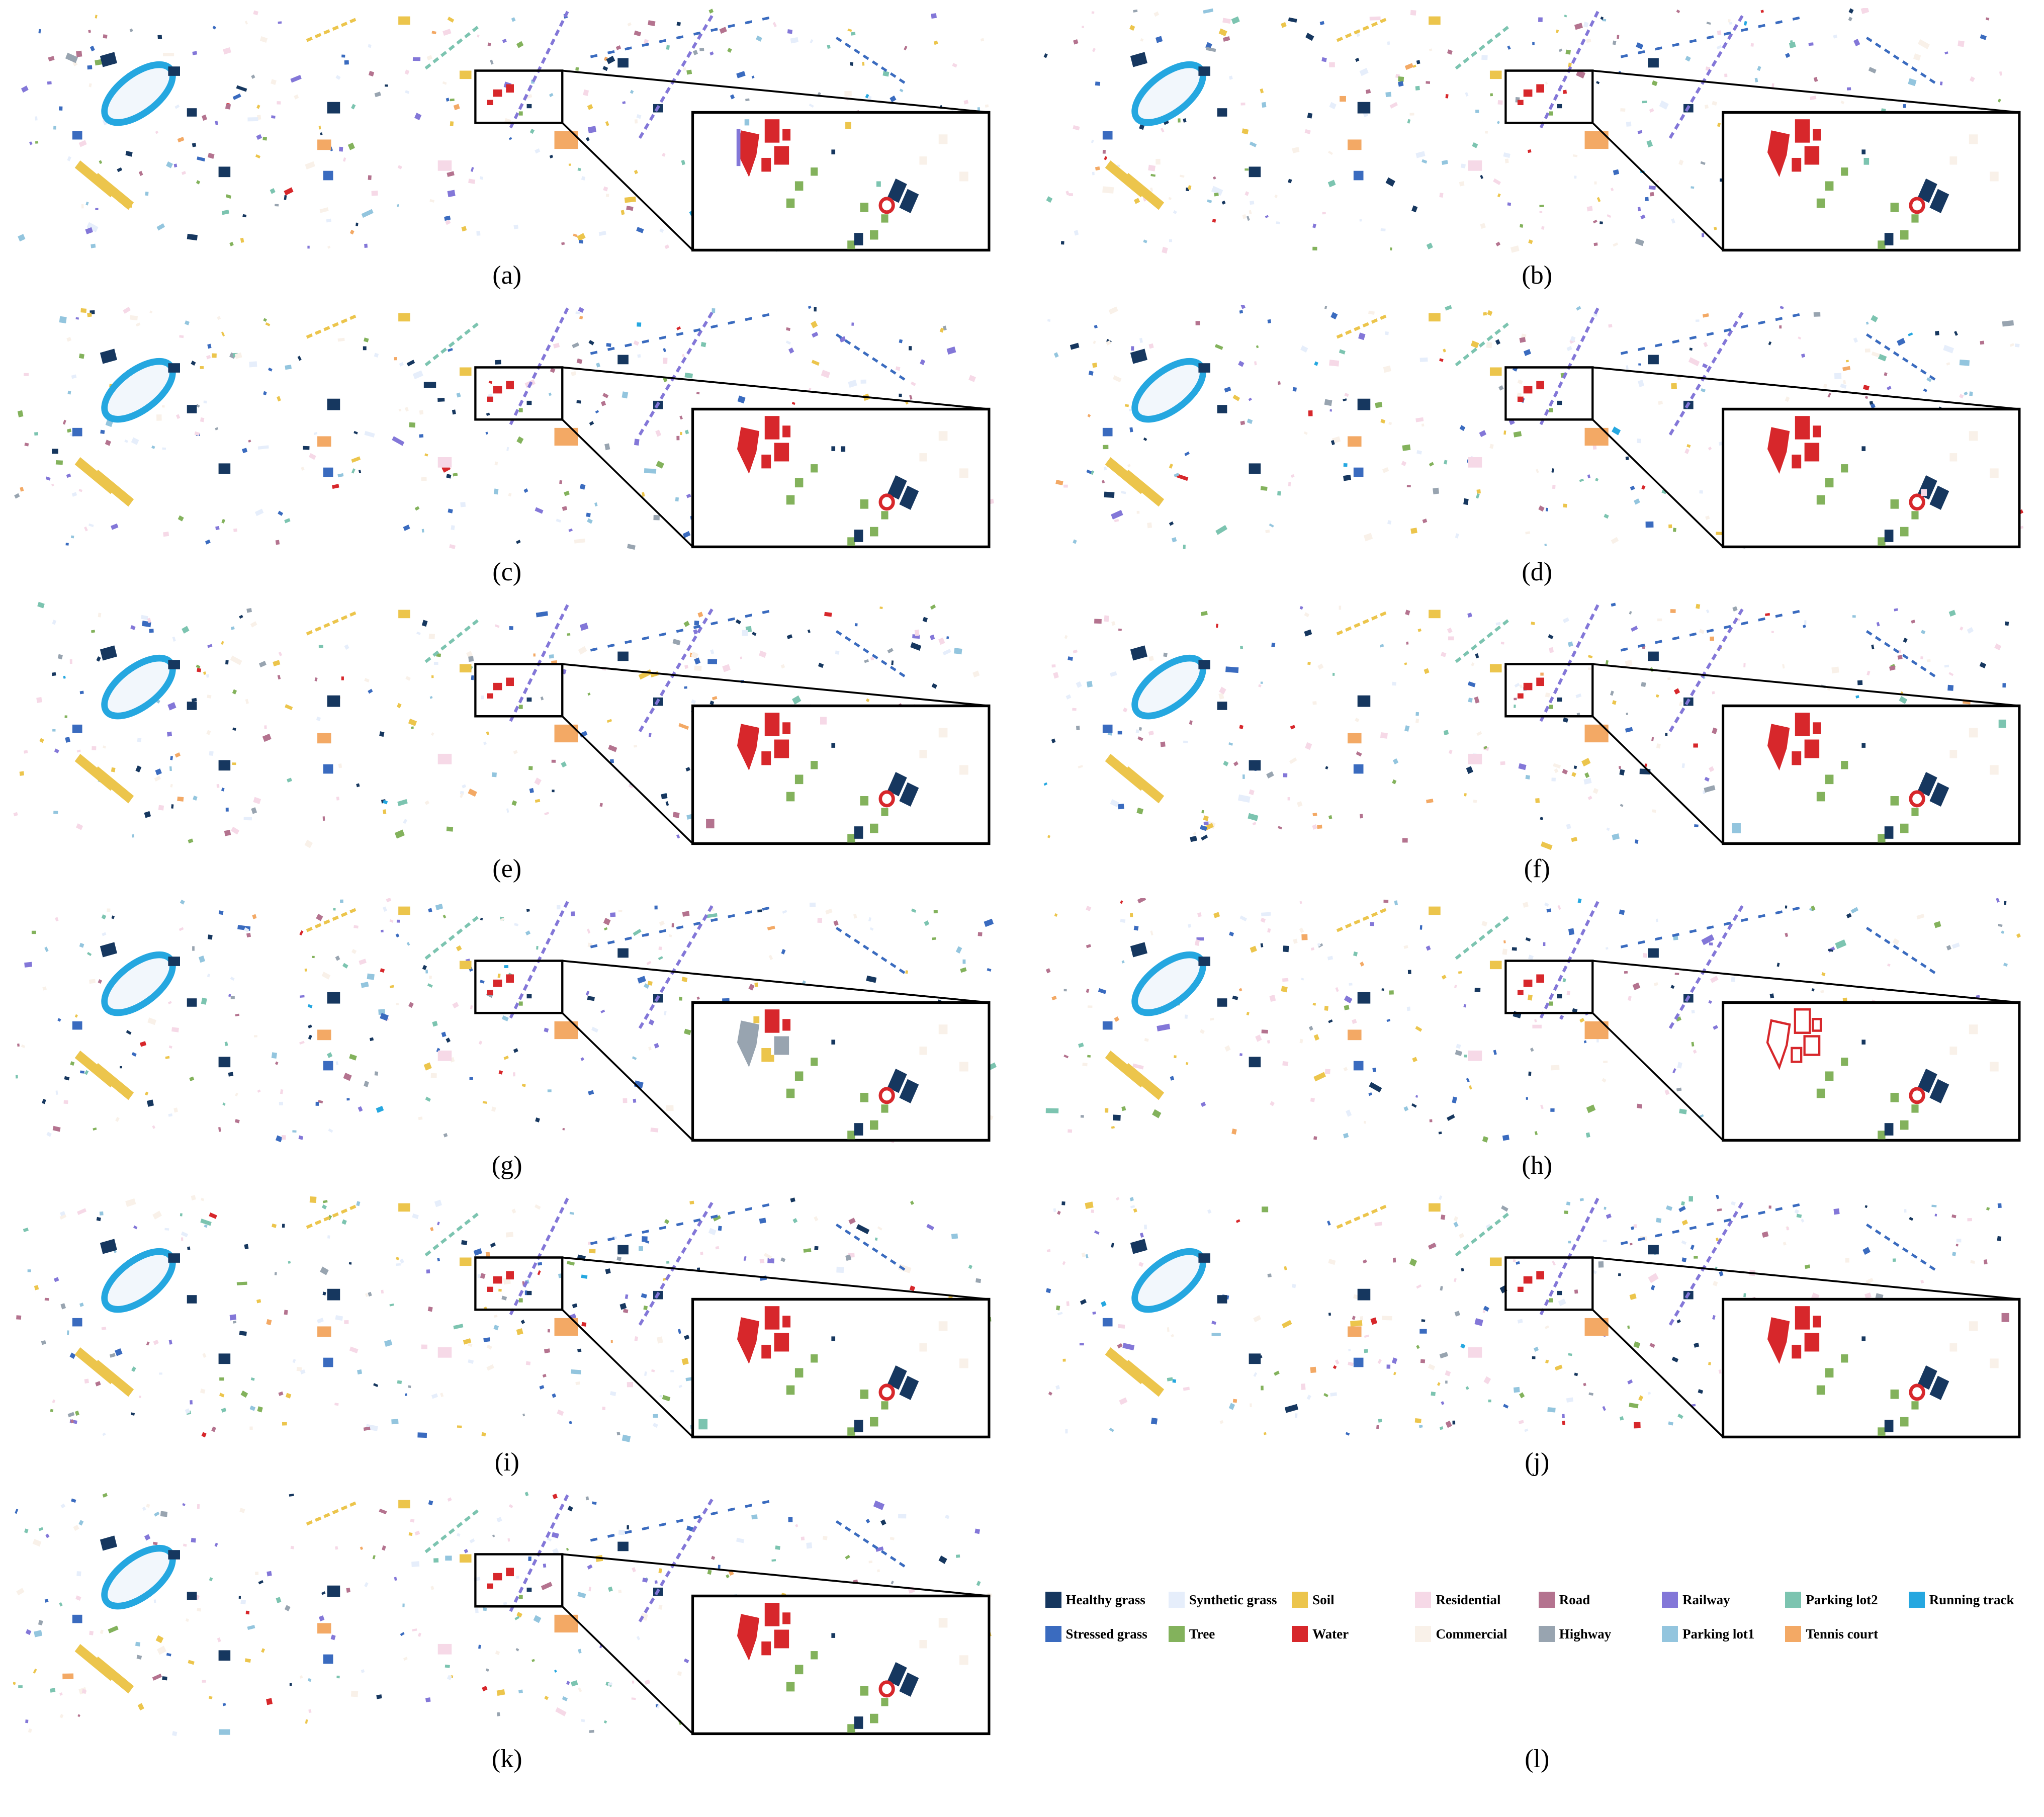 This screenshot has width=2044, height=1817. Describe the element at coordinates (1053, 1600) in the screenshot. I see `legend-swatch-healthy_grass` at that location.